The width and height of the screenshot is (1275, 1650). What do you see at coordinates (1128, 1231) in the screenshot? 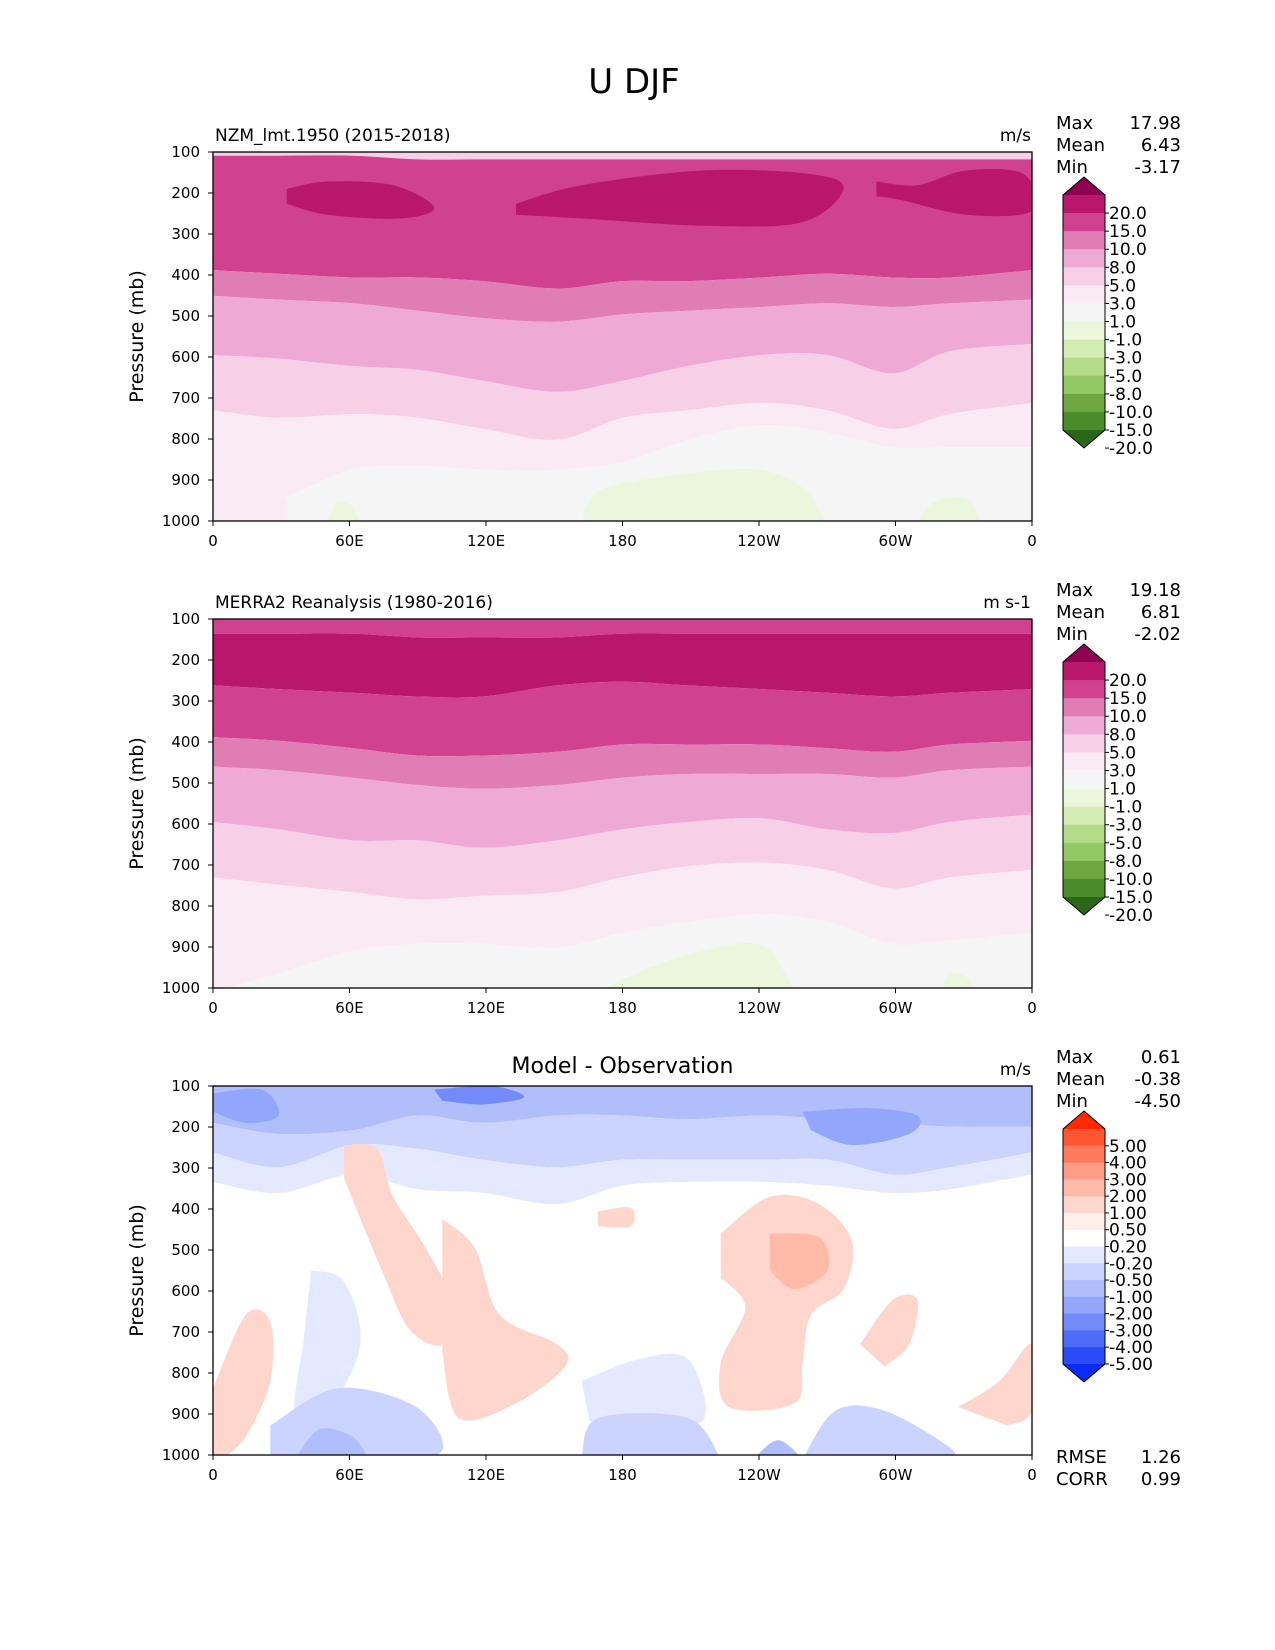
I see `colorbar-label: 0.50` at bounding box center [1128, 1231].